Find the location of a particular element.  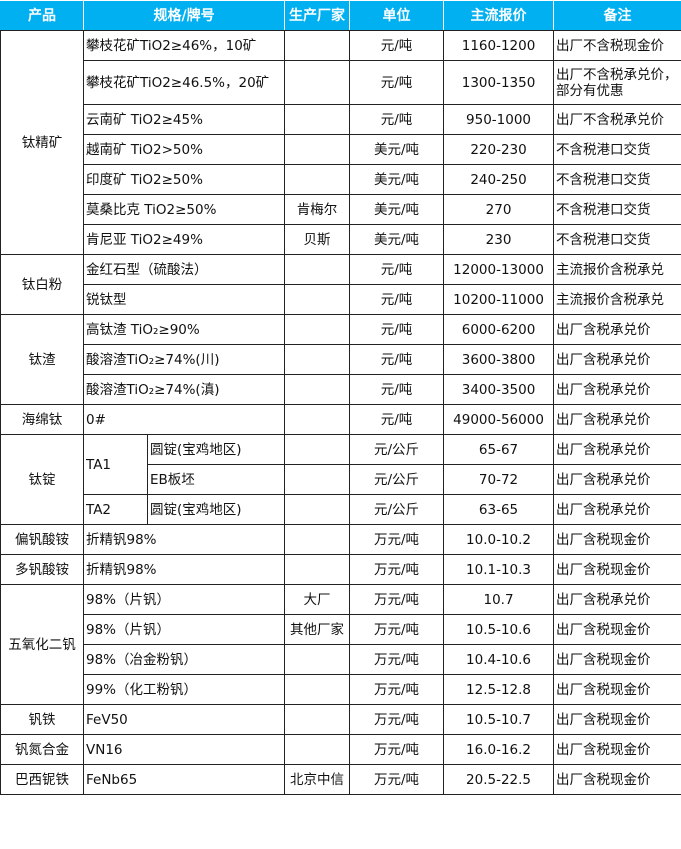

price-cell: 1160-1200 is located at coordinates (499, 45).